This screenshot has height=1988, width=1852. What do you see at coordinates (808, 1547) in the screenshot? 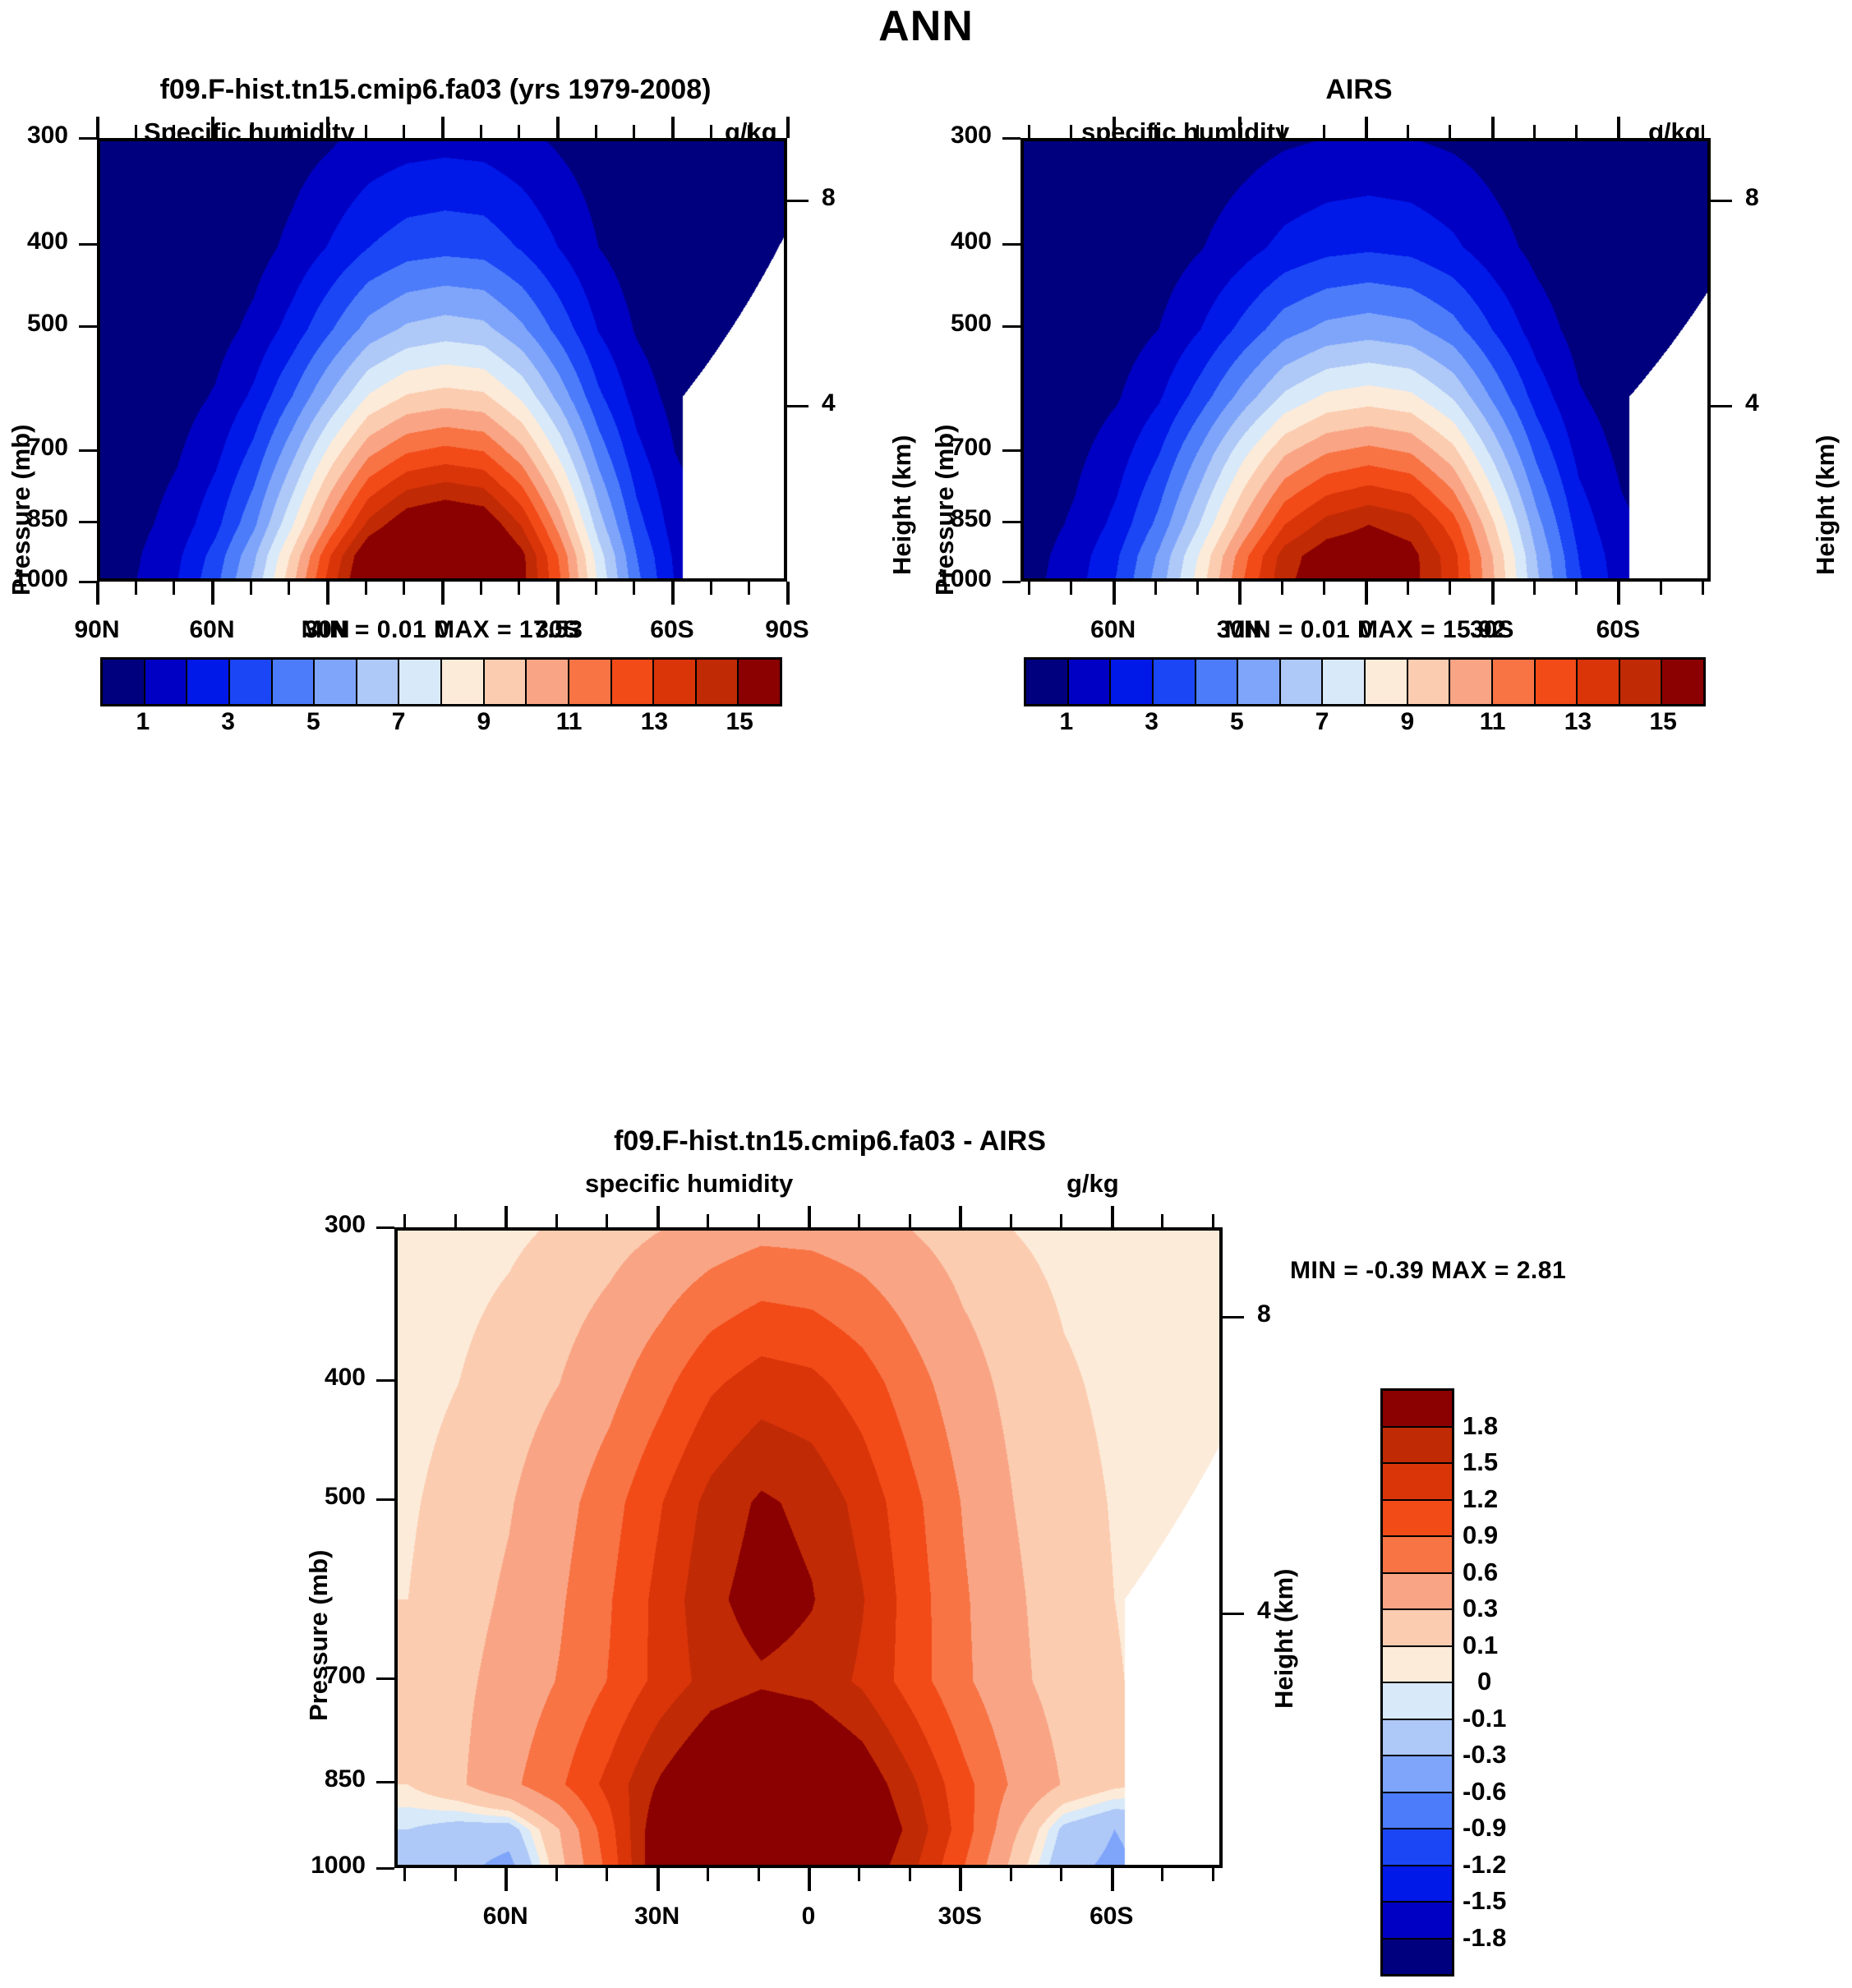
I see `panel-diff-plot-area` at bounding box center [808, 1547].